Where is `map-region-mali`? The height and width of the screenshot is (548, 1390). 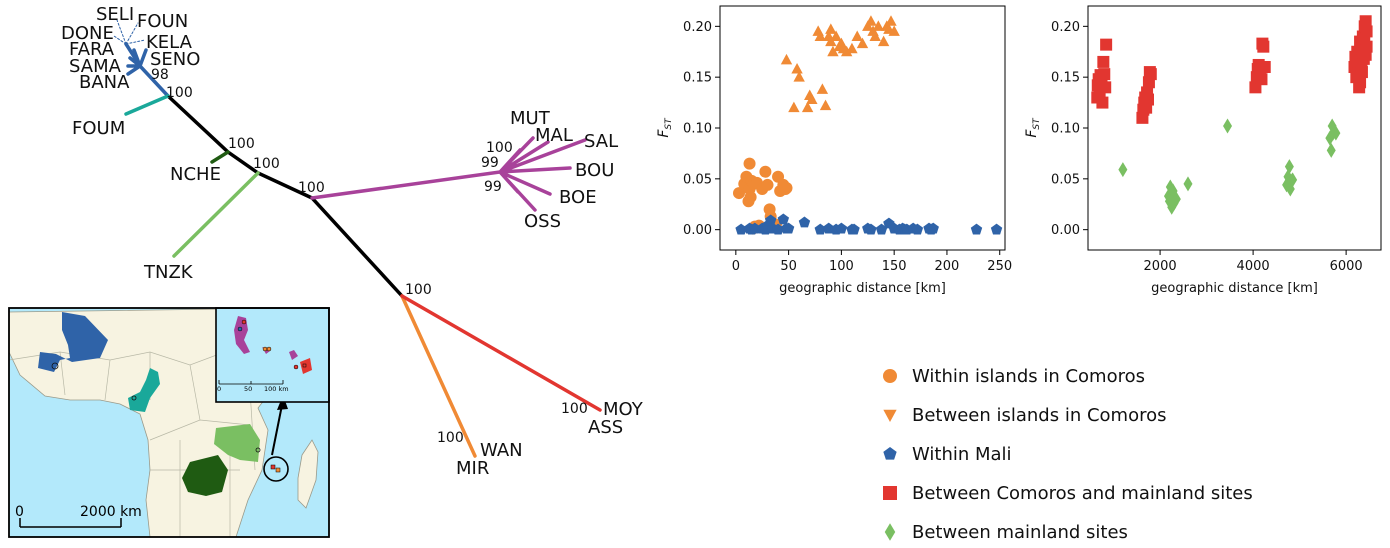 map-region-mali is located at coordinates (73, 342).